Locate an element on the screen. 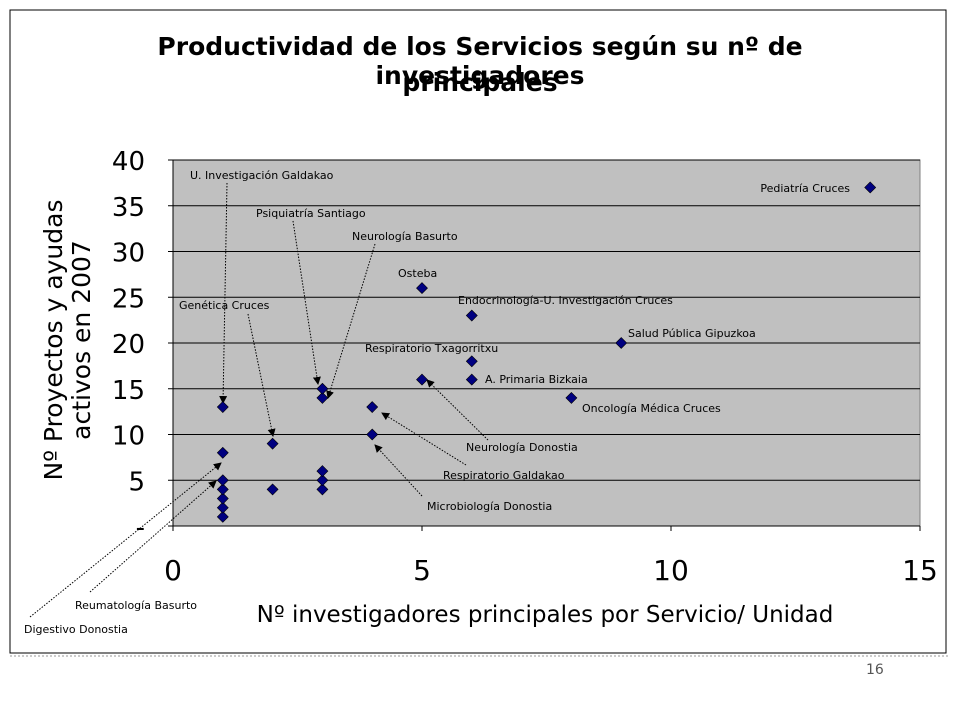 Image resolution: width=960 pixels, height=720 pixels. annotation-label: Genética Cruces is located at coordinates (224, 305).